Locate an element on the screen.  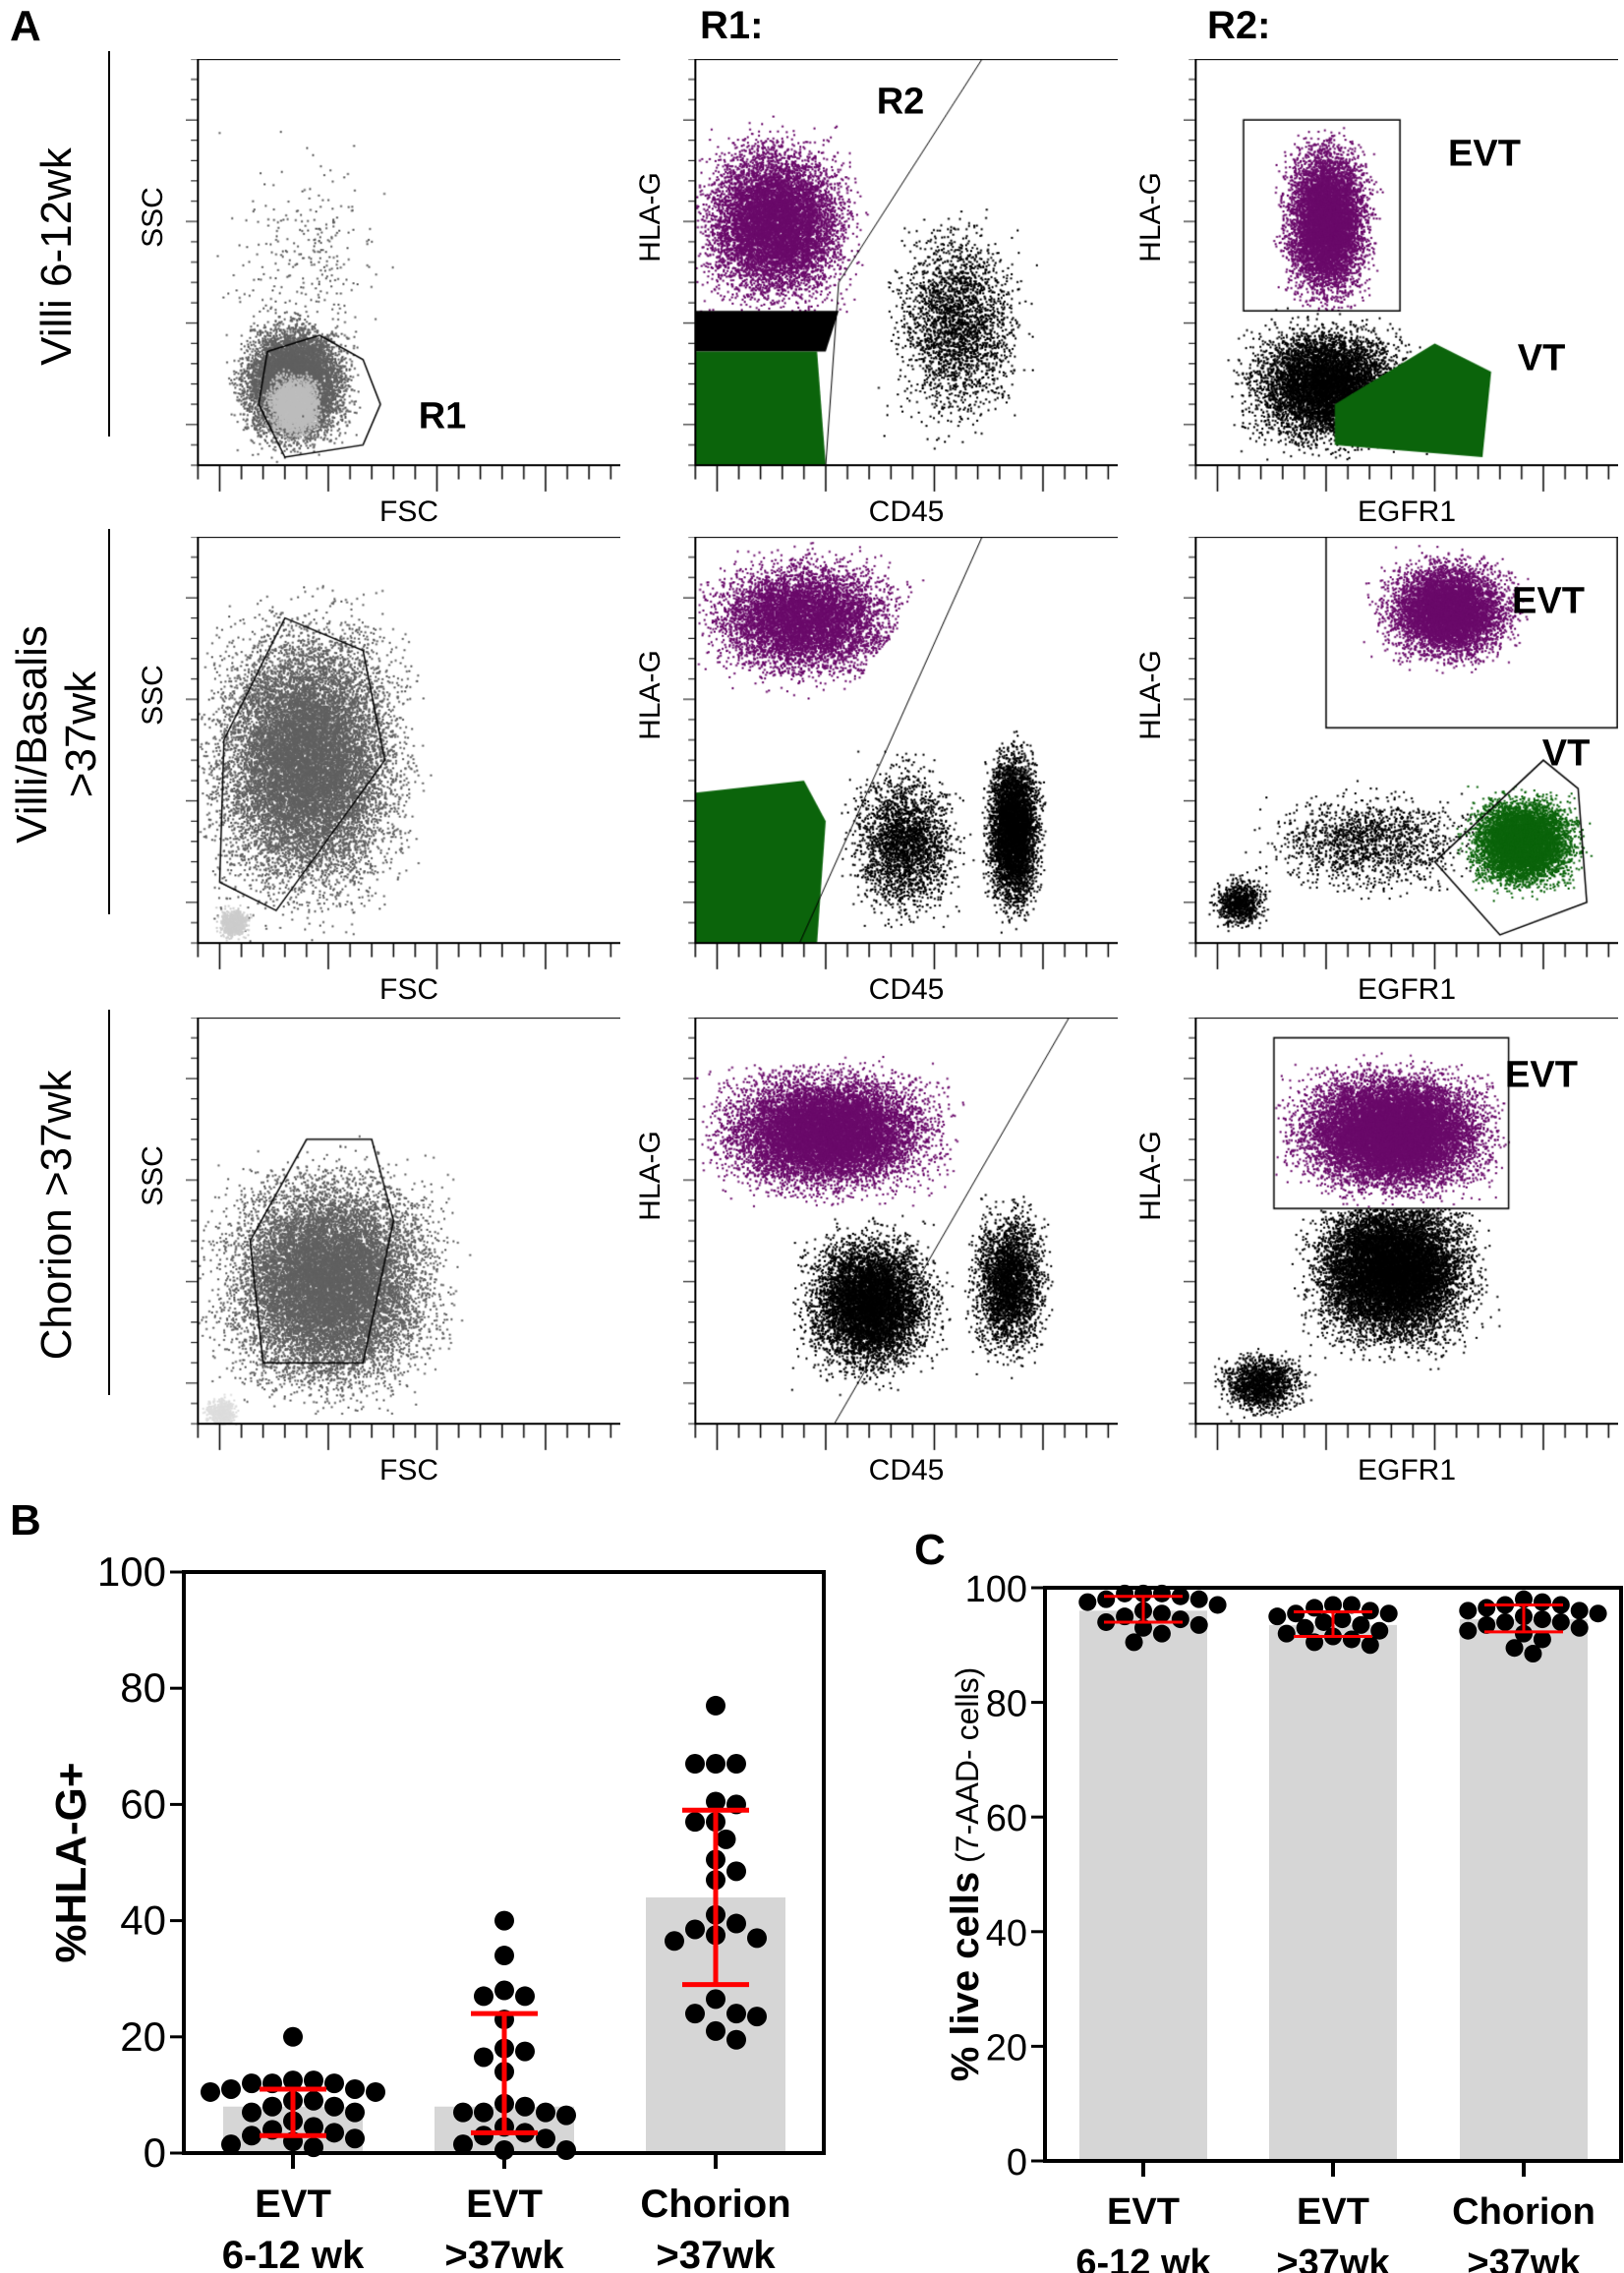
column-header-r1: R1: is located at coordinates (732, 26).